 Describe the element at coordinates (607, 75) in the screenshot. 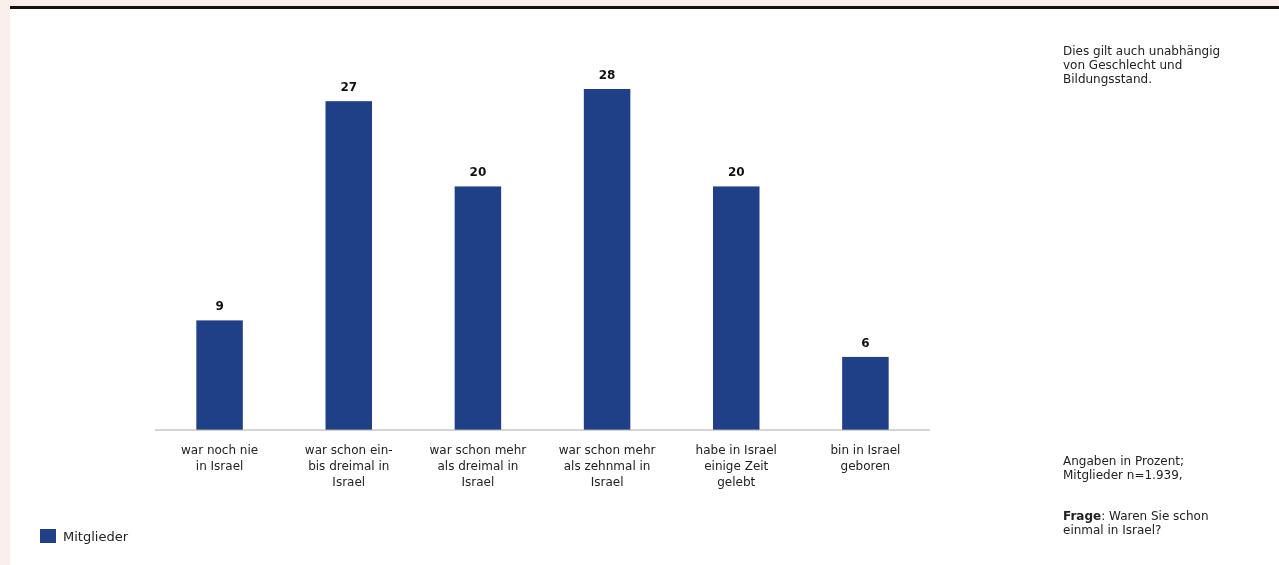

I see `data-label: 28` at that location.